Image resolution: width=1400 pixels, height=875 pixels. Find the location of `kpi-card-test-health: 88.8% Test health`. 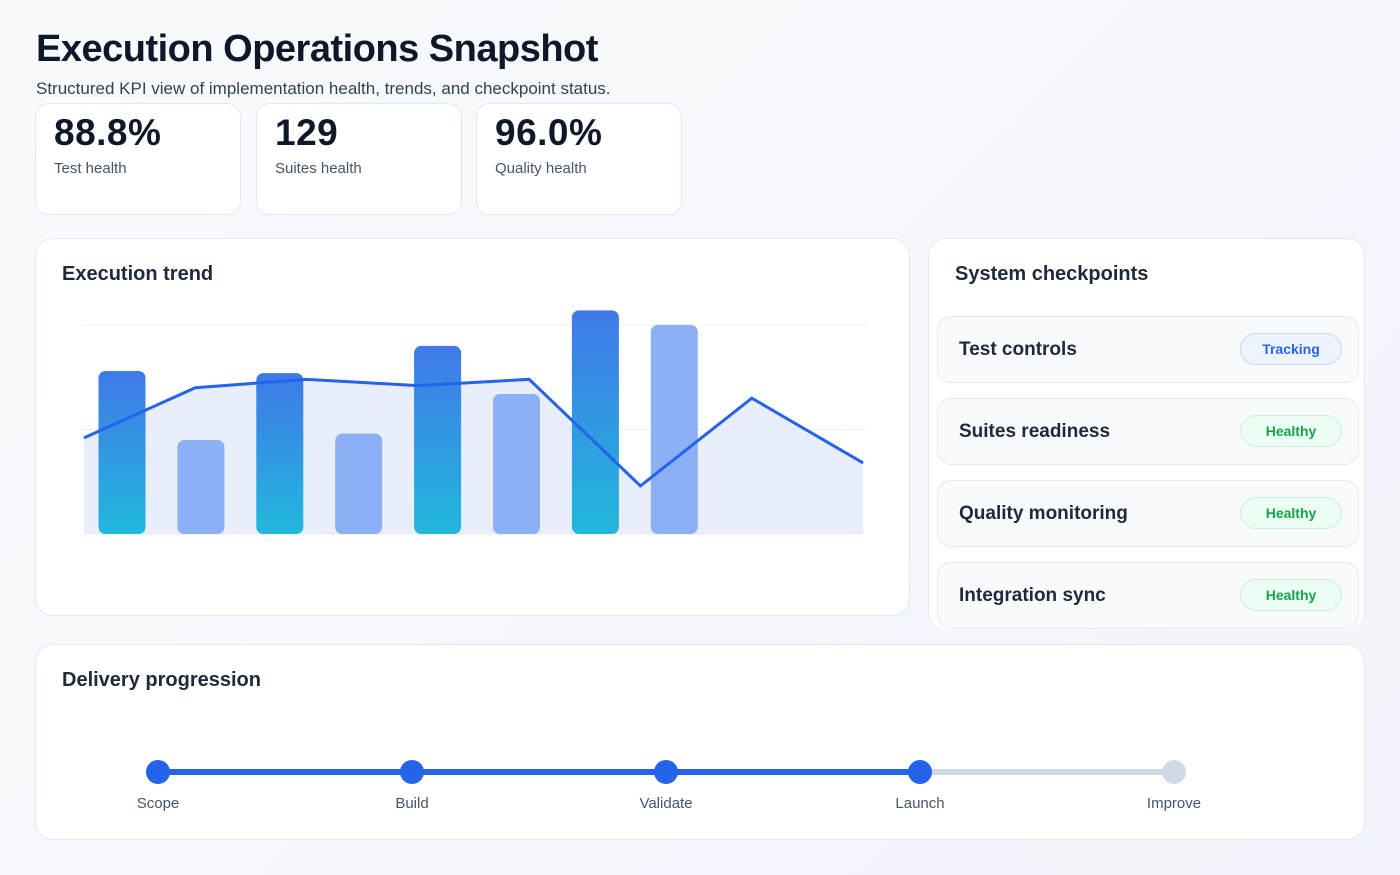

kpi-card-test-health: 88.8% Test health is located at coordinates (138, 159).